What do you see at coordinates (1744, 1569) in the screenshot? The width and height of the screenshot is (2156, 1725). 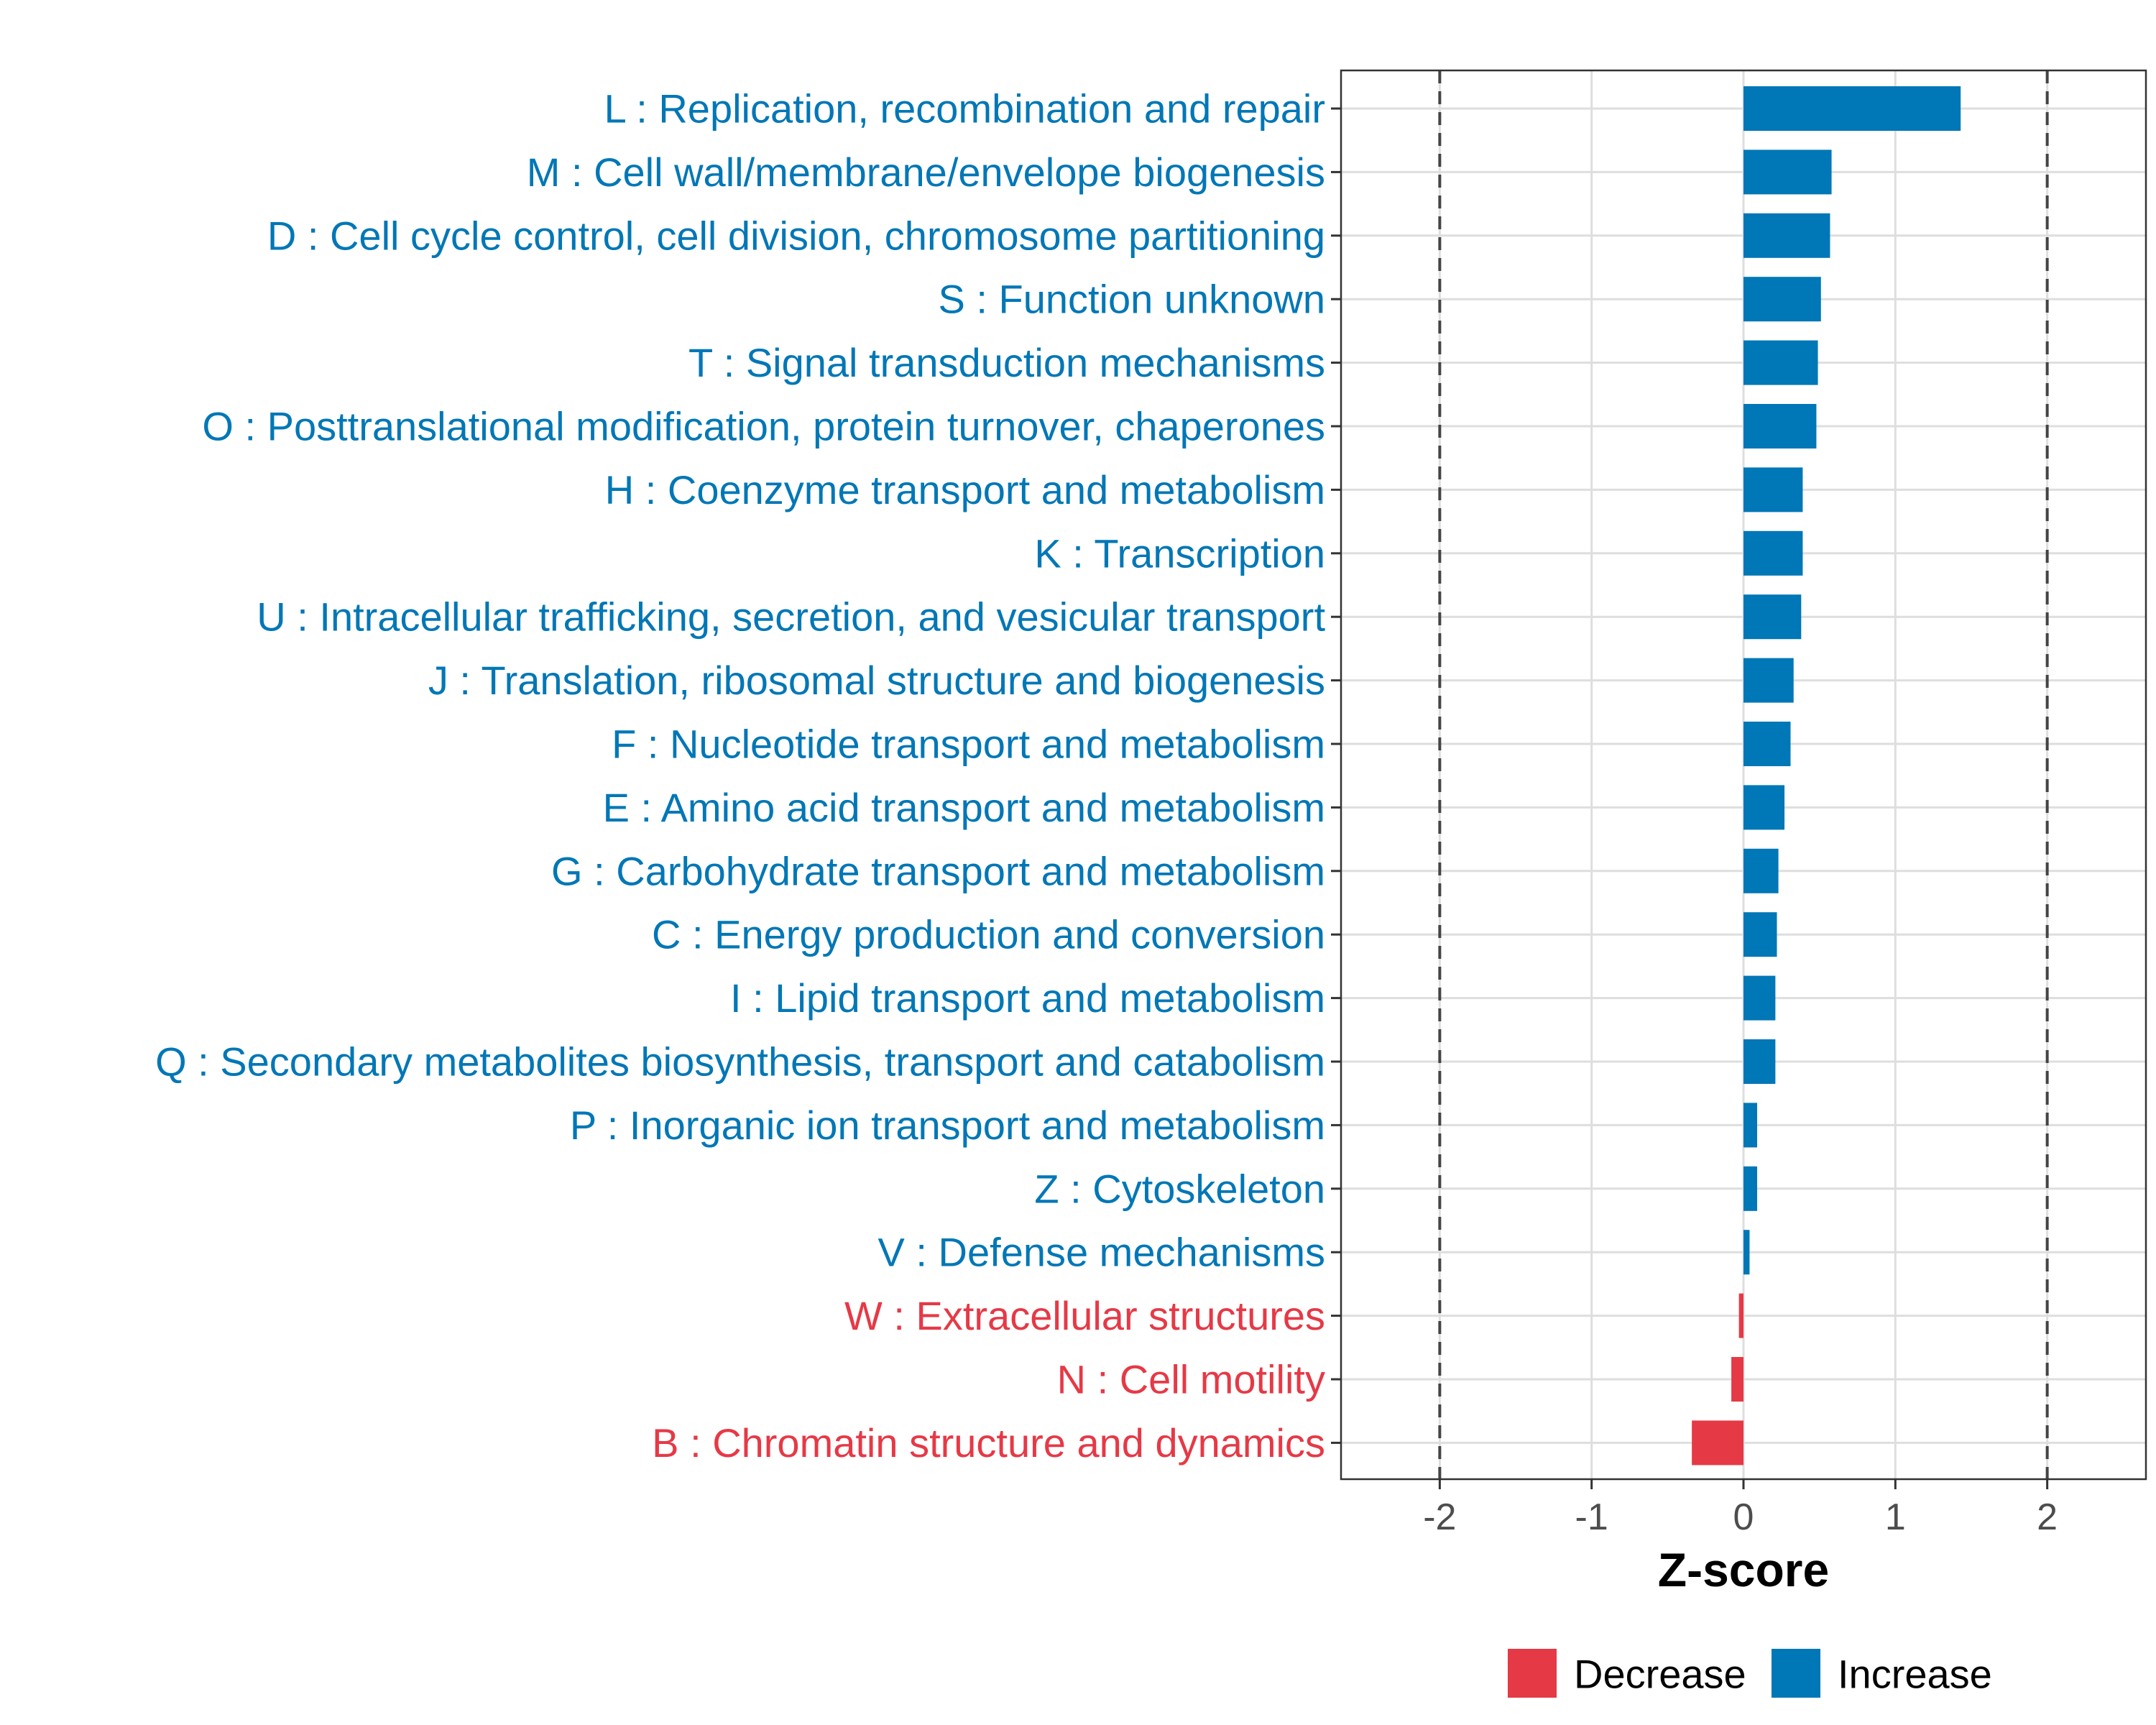 I see `x-axis-title: Z-score` at bounding box center [1744, 1569].